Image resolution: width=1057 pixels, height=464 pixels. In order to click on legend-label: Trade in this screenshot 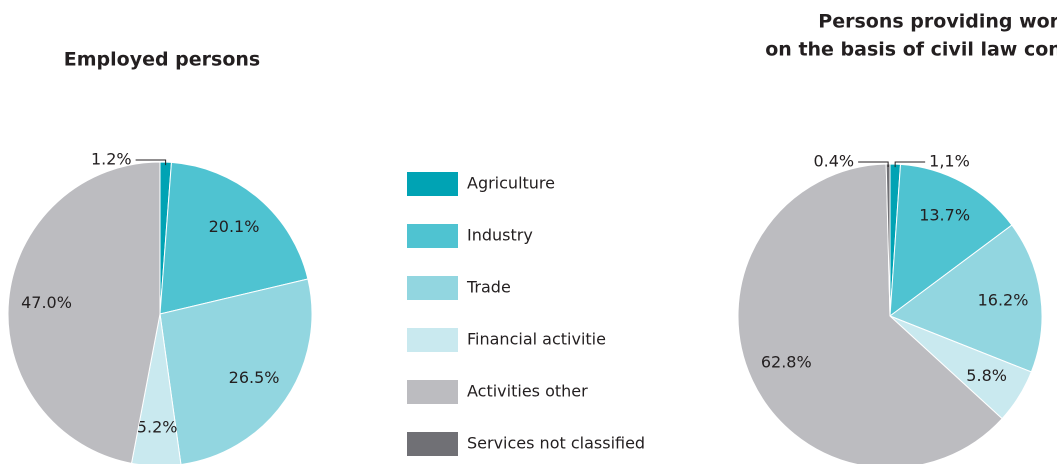, I will do `click(488, 287)`.